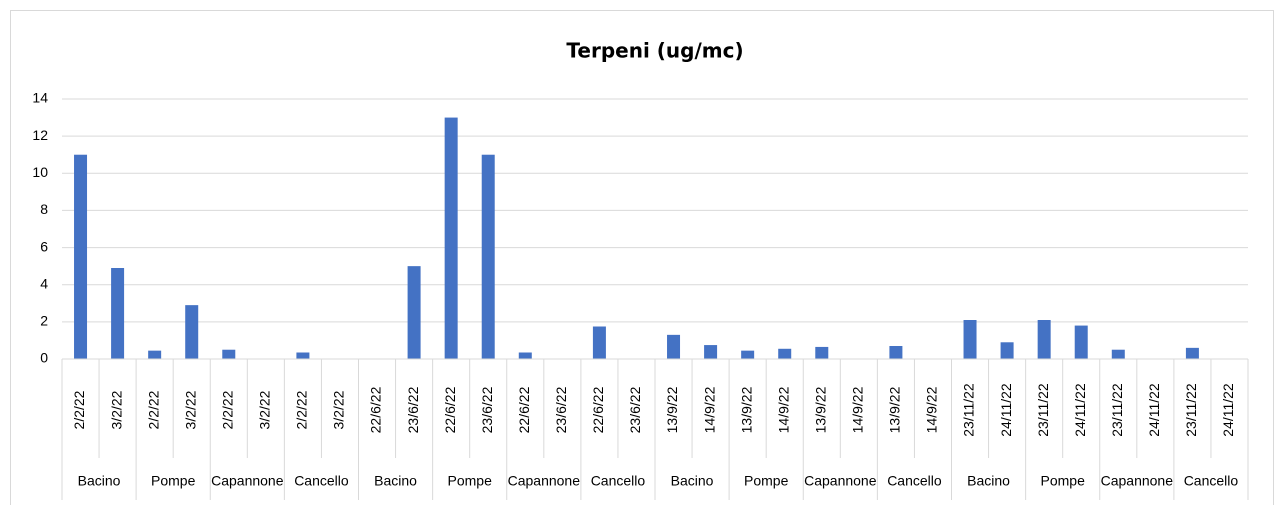  I want to click on y-tick-label: 12, so click(40, 135).